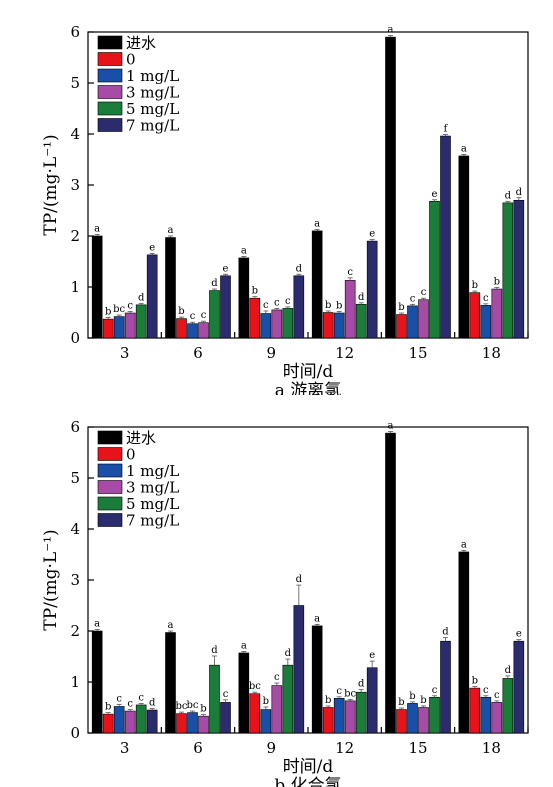 The image size is (553, 787). I want to click on panel-subtitle: b 化合氯, so click(307, 781).